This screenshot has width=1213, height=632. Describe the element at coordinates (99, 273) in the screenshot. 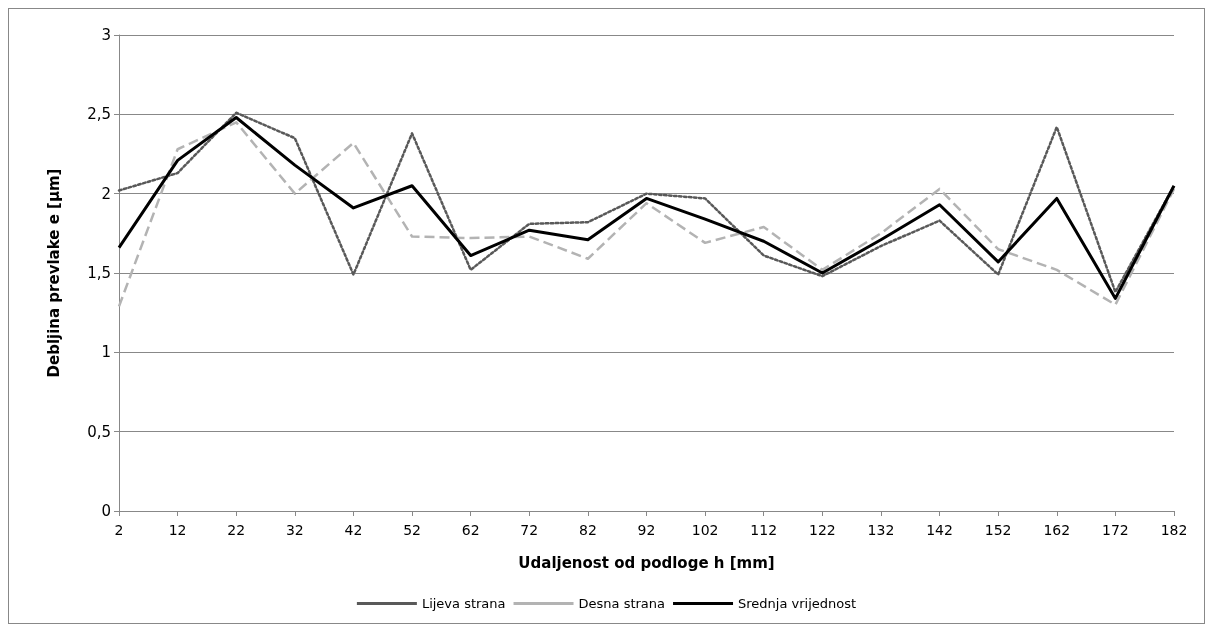

I see `y-tick-label: 1,5` at that location.